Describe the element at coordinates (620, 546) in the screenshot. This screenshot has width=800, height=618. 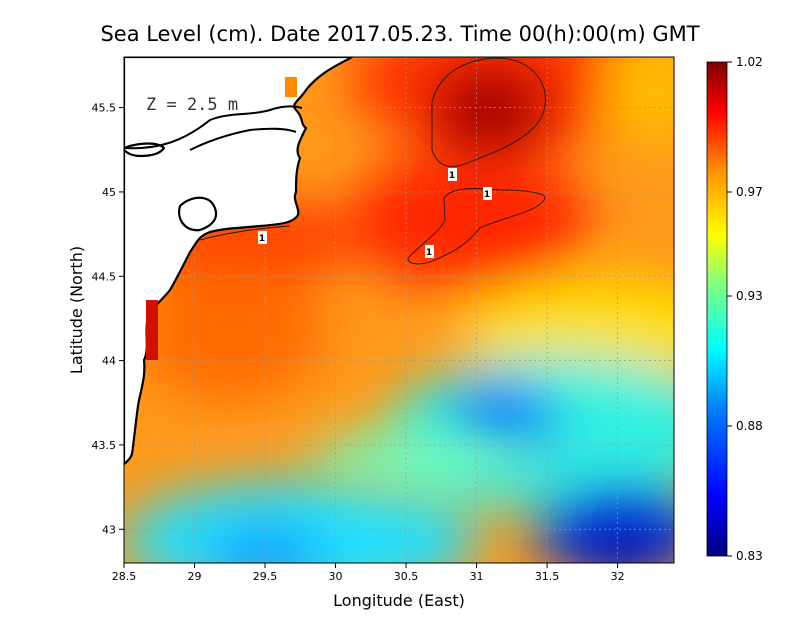
I see `field-min-core` at that location.